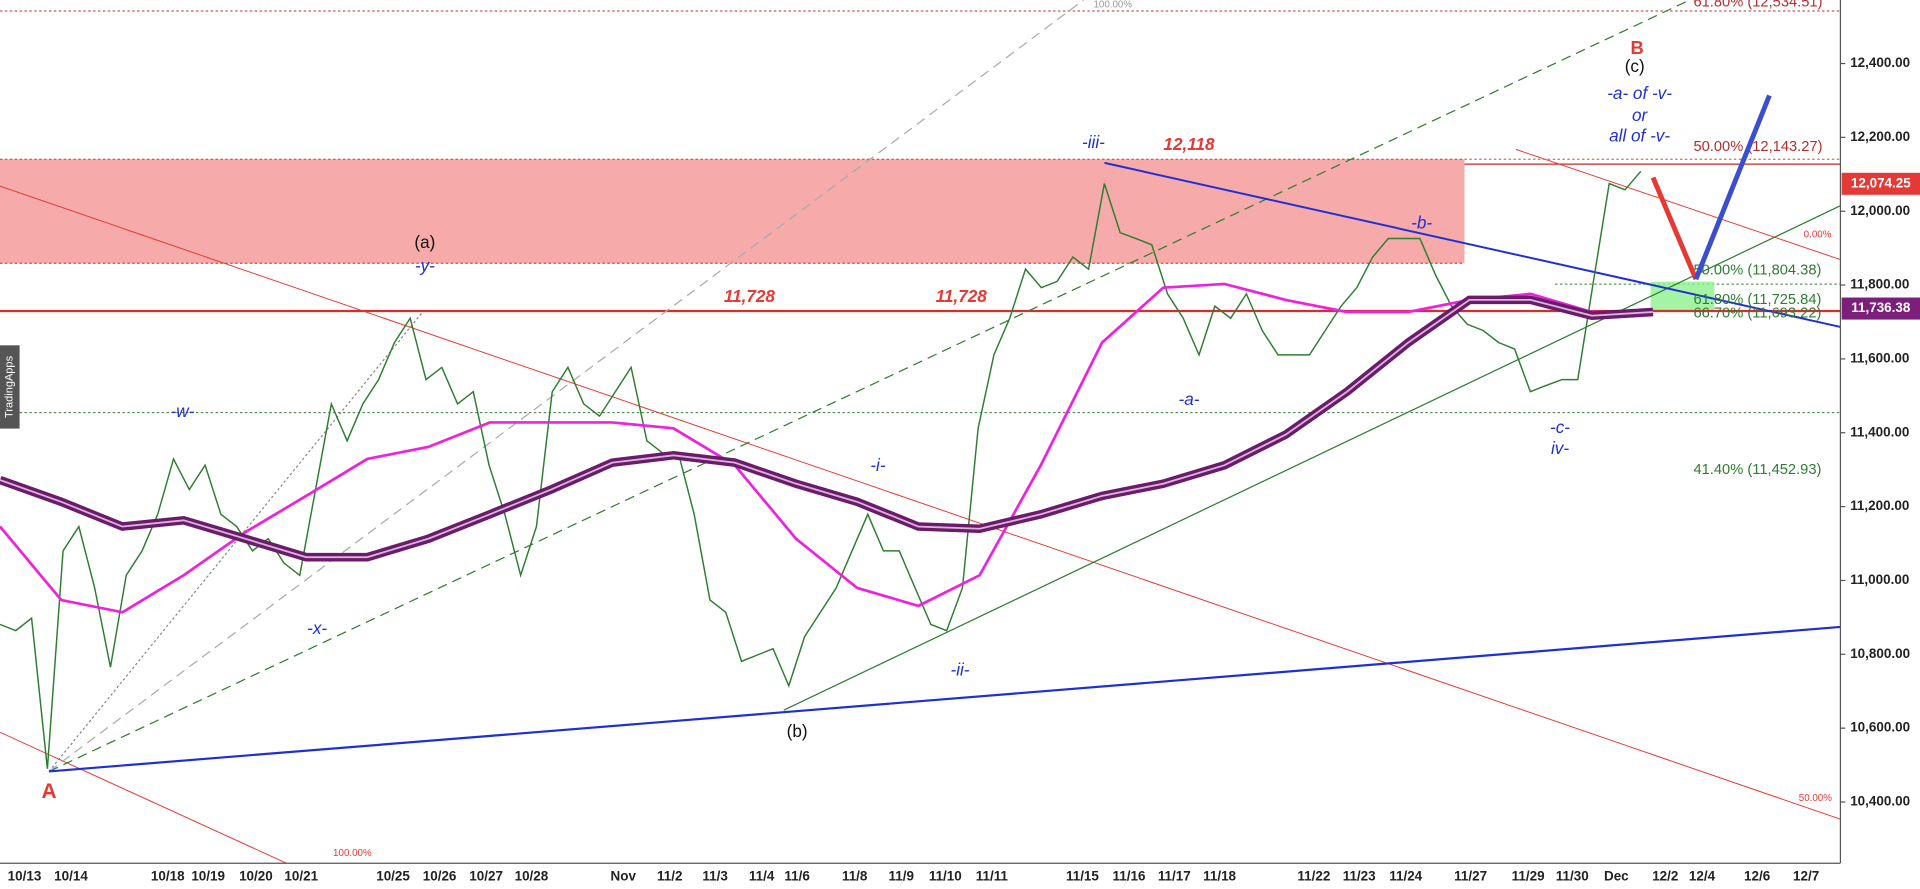 The width and height of the screenshot is (1920, 889). Describe the element at coordinates (1639, 136) in the screenshot. I see `annotation: all of -v-` at that location.